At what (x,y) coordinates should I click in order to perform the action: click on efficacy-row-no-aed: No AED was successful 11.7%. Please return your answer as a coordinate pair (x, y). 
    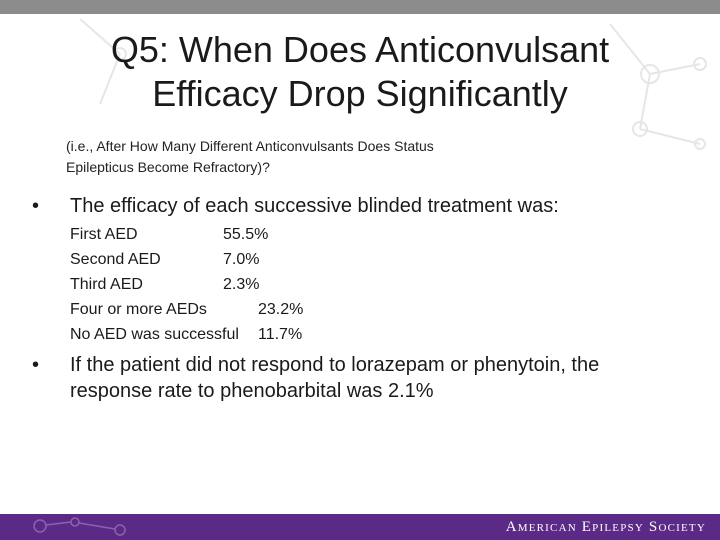
    Looking at the image, I should click on (220, 334).